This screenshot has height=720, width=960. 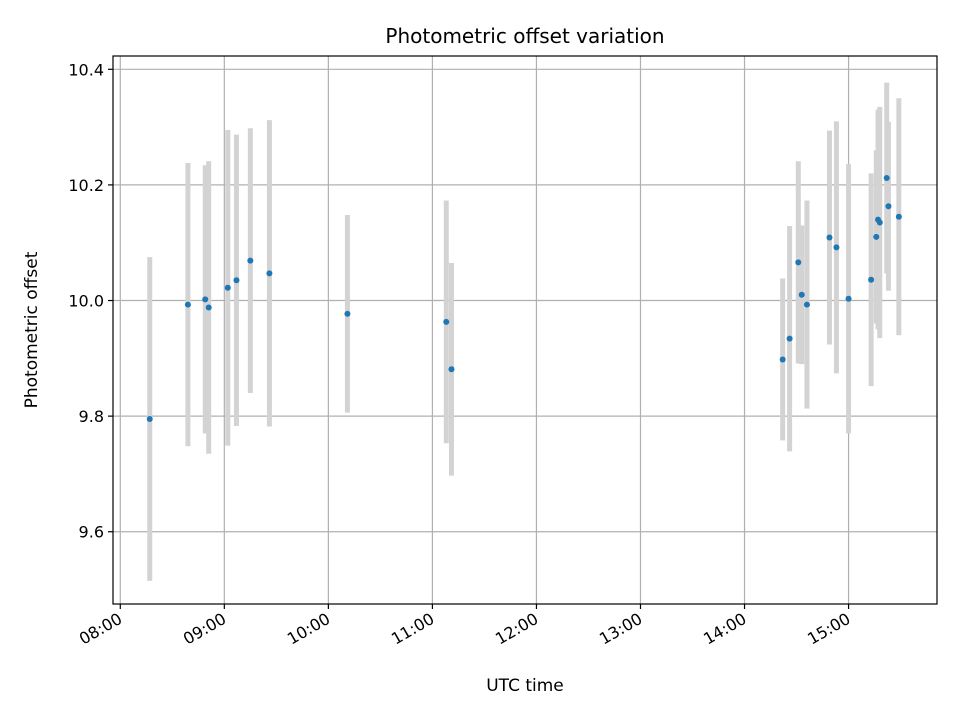 What do you see at coordinates (91, 416) in the screenshot?
I see `y-tick-label: 9.8` at bounding box center [91, 416].